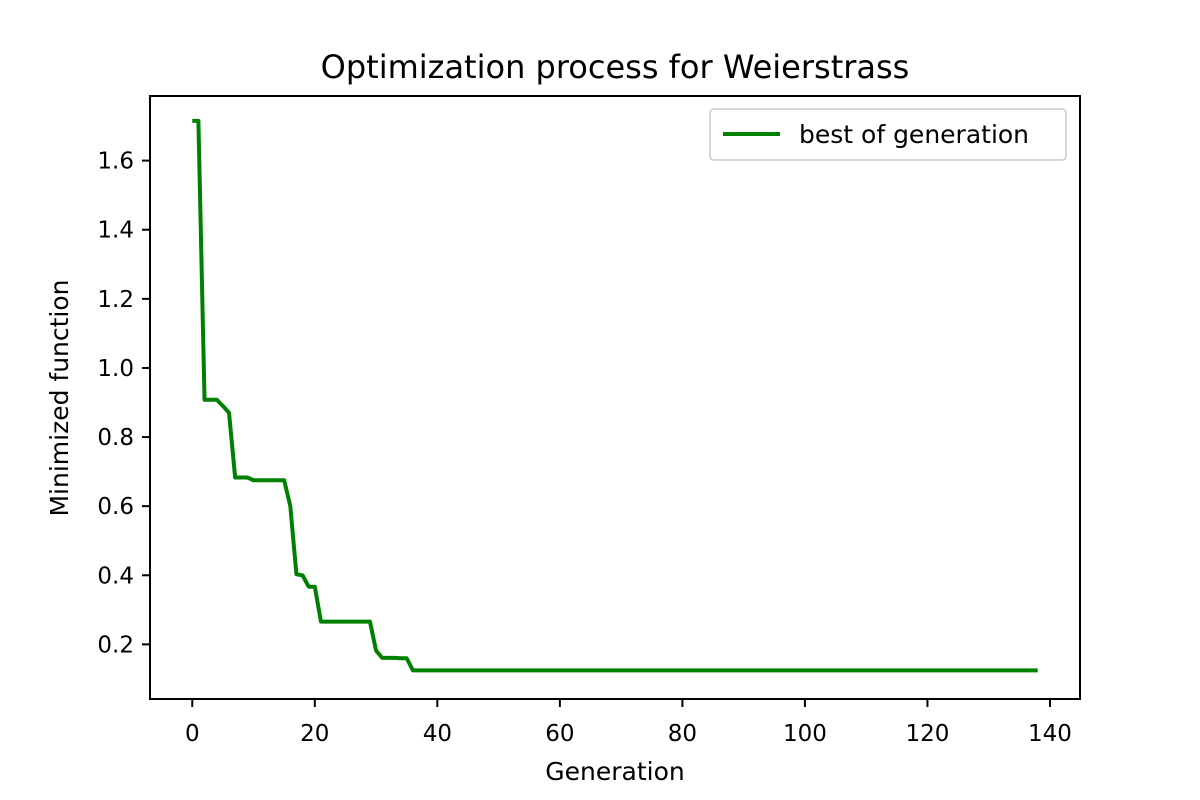  I want to click on y-tick-label: 1.2, so click(115, 300).